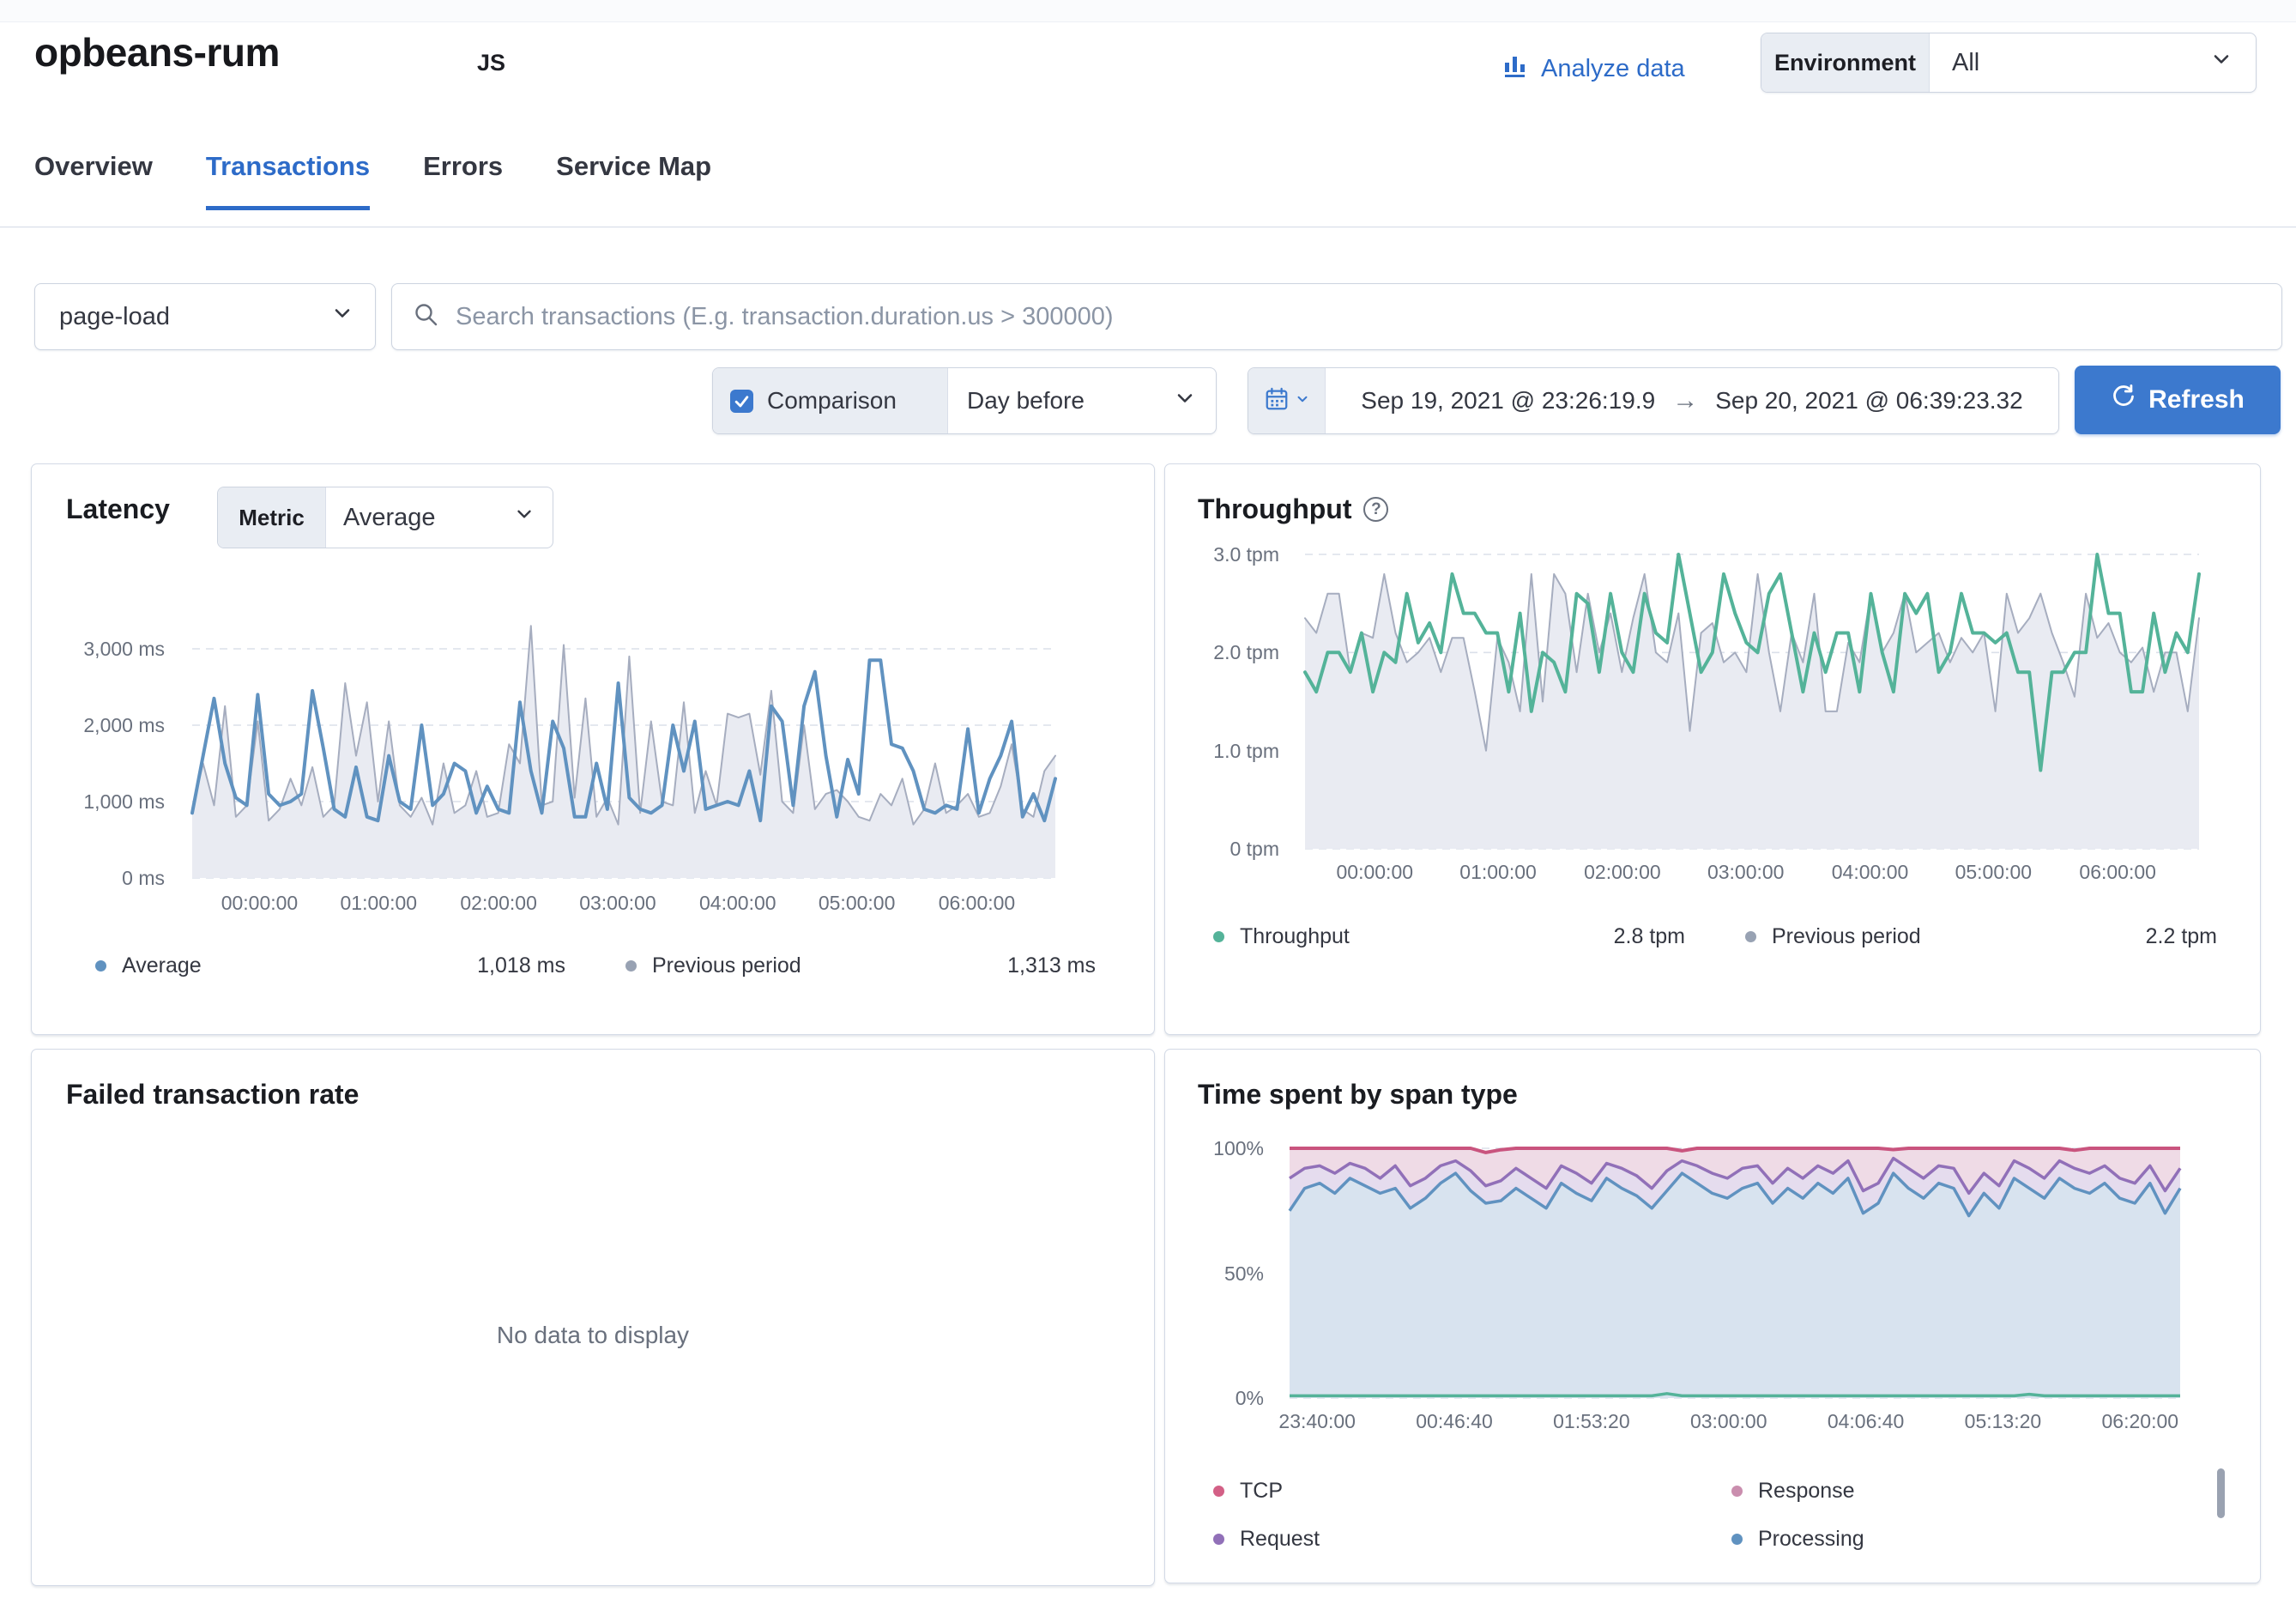 This screenshot has width=2296, height=1598. What do you see at coordinates (1685, 401) in the screenshot?
I see `arrow-right-icon: →` at bounding box center [1685, 401].